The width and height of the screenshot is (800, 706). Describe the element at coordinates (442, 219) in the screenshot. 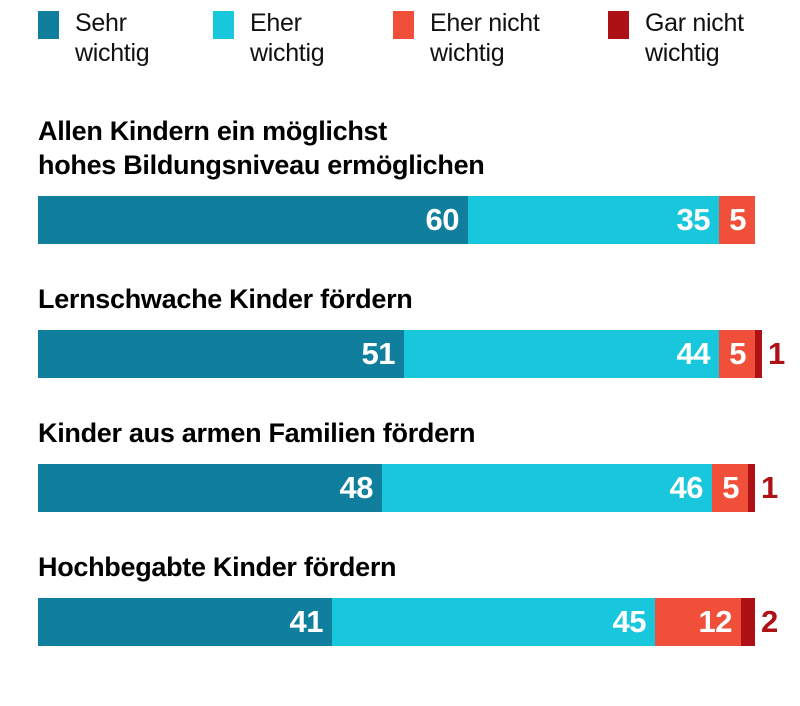

I see `segment-value-label: 60` at that location.